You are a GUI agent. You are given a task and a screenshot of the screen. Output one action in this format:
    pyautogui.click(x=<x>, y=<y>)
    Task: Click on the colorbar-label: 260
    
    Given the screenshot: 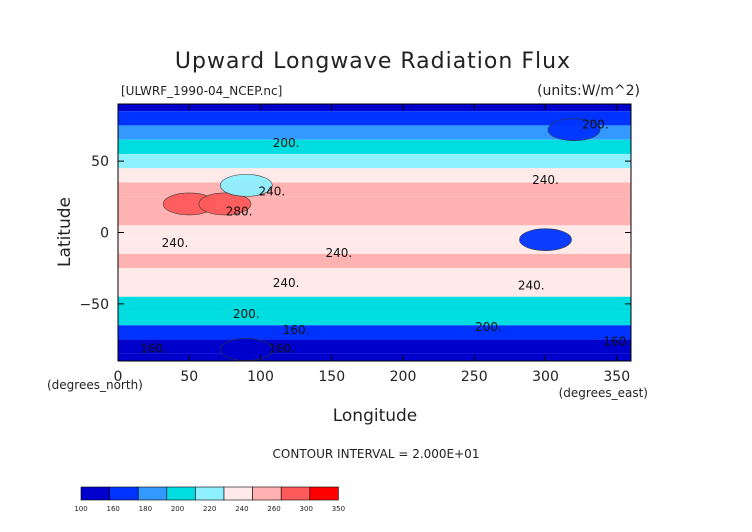 What is the action you would take?
    pyautogui.click(x=273, y=509)
    